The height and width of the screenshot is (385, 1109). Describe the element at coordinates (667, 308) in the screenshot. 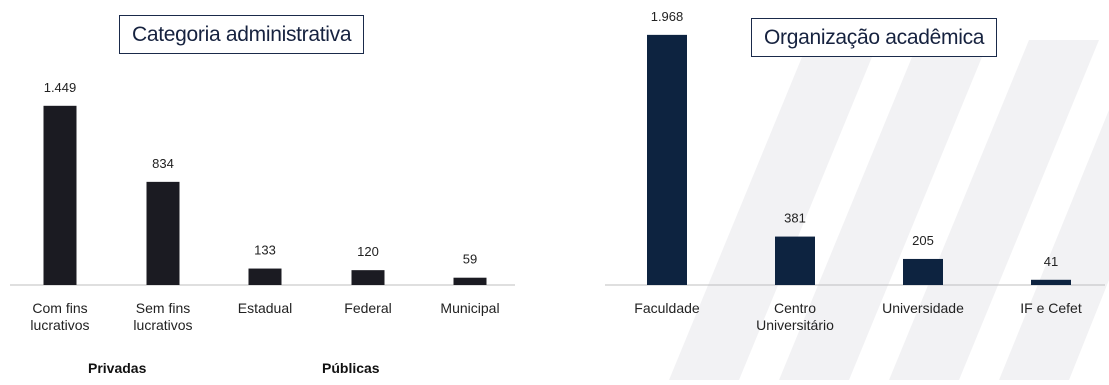

I see `tick-label: Faculdade` at that location.